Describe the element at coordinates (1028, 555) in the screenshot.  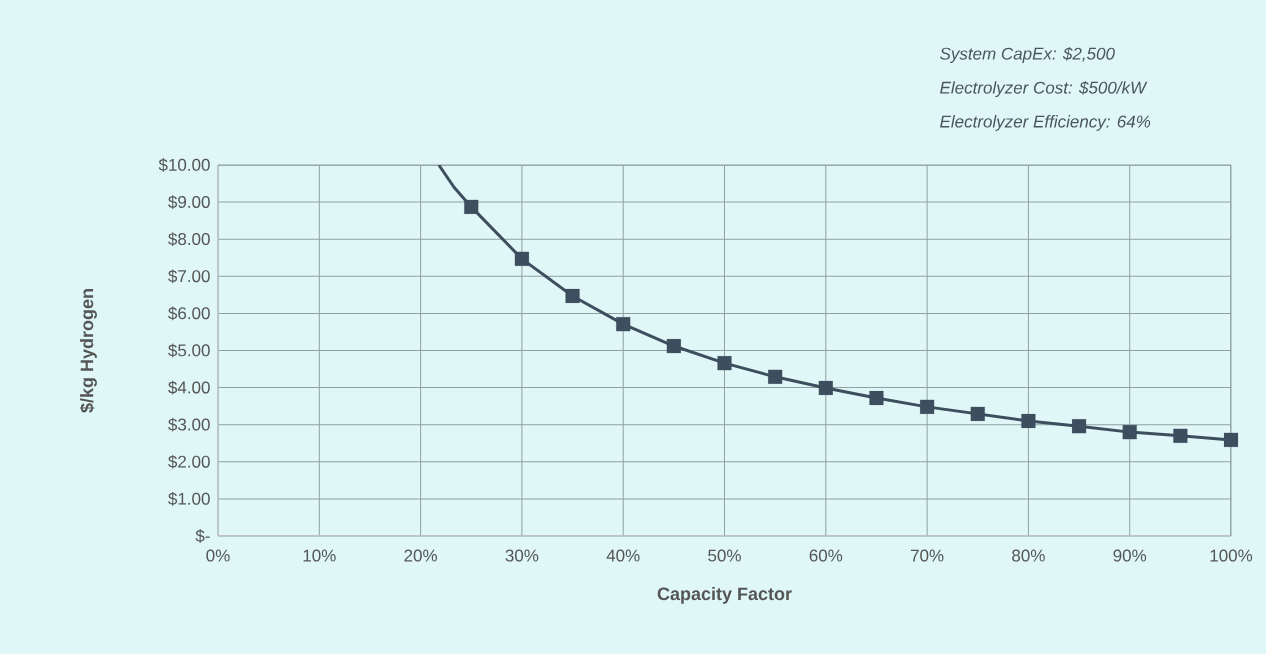
I see `x-tick-label: 80%` at that location.